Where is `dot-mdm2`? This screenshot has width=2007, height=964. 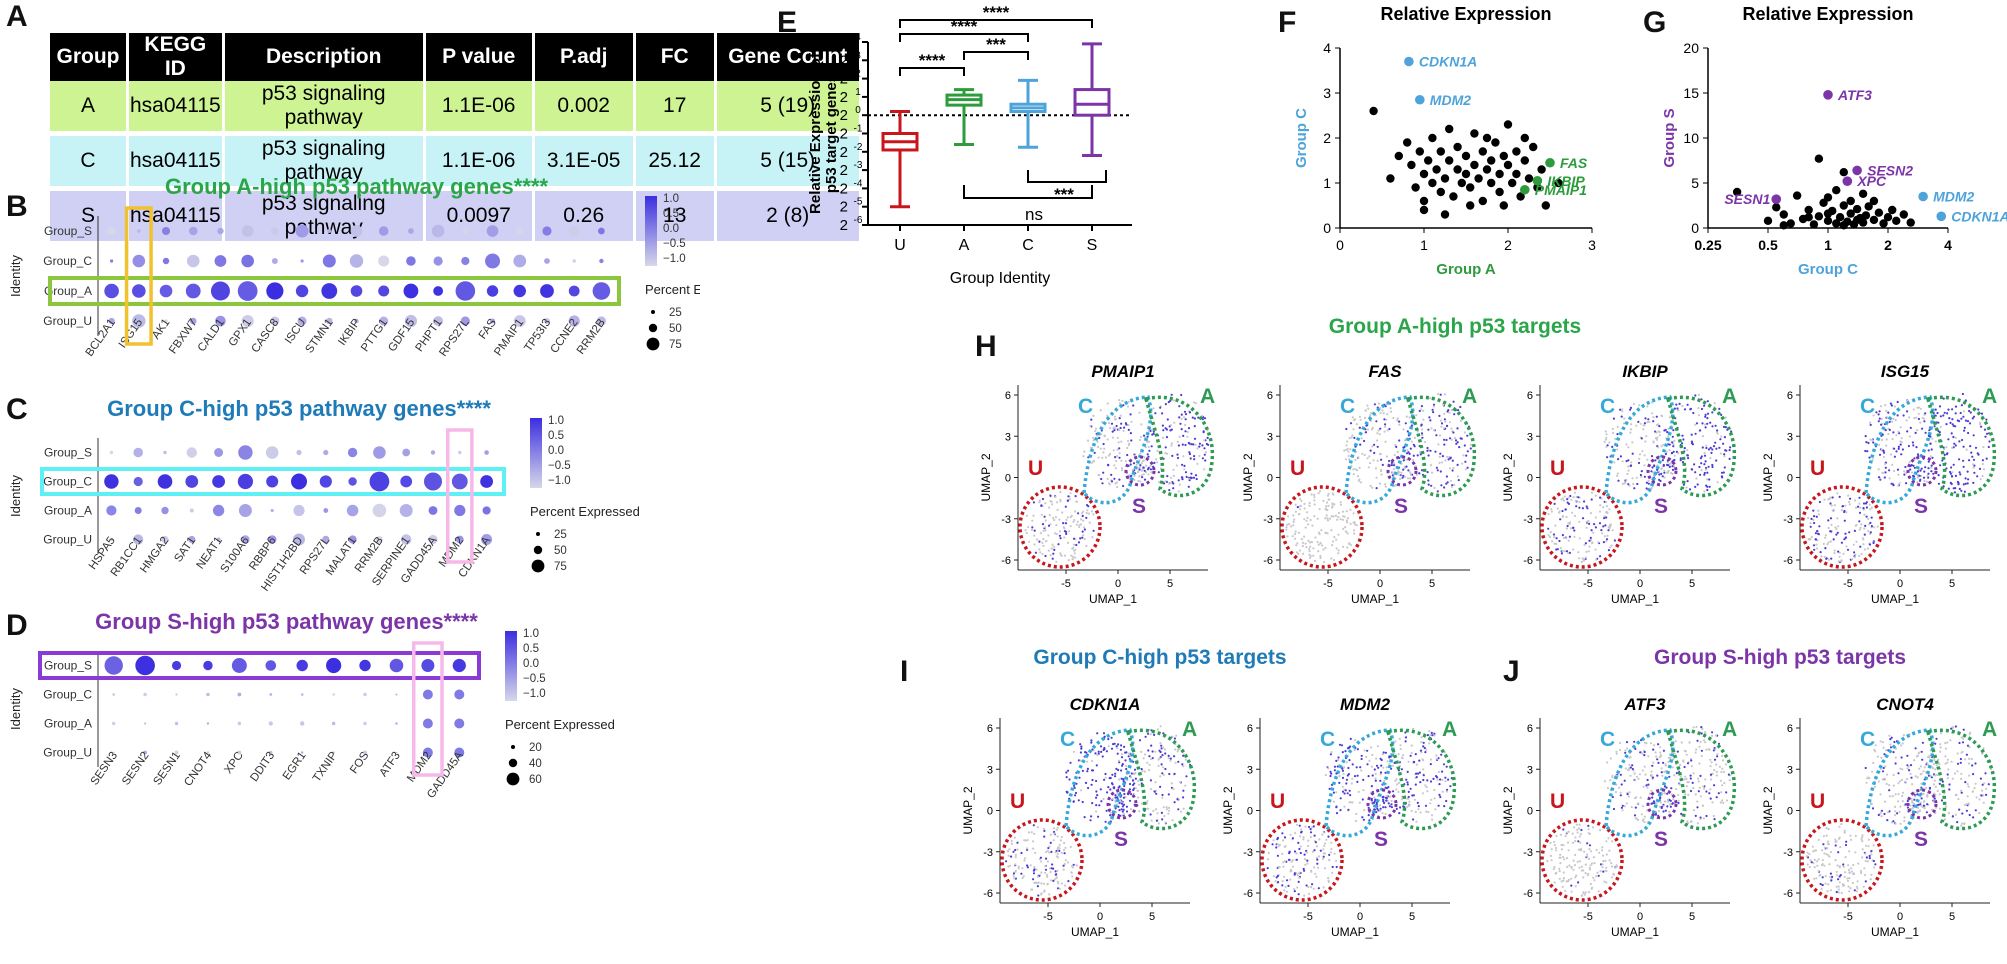 dot-mdm2 is located at coordinates (428, 665).